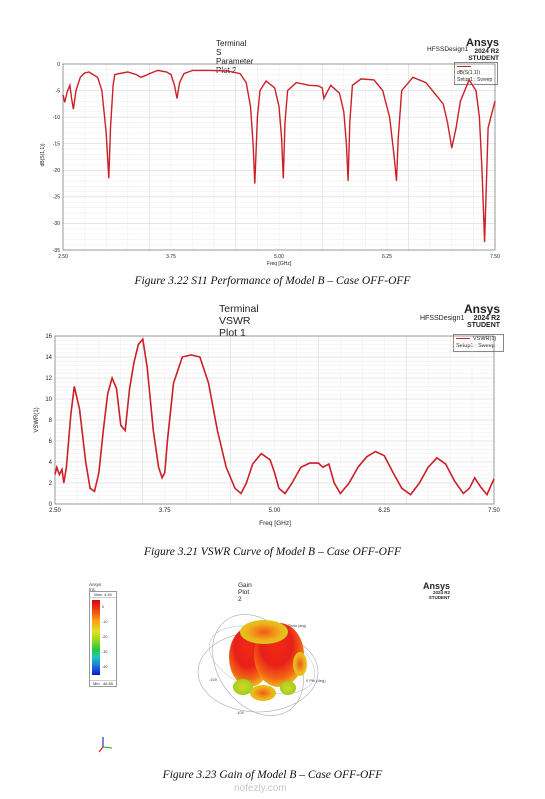 Image resolution: width=545 pixels, height=799 pixels. I want to click on colorbar-tick-2: -20, so click(105, 637).